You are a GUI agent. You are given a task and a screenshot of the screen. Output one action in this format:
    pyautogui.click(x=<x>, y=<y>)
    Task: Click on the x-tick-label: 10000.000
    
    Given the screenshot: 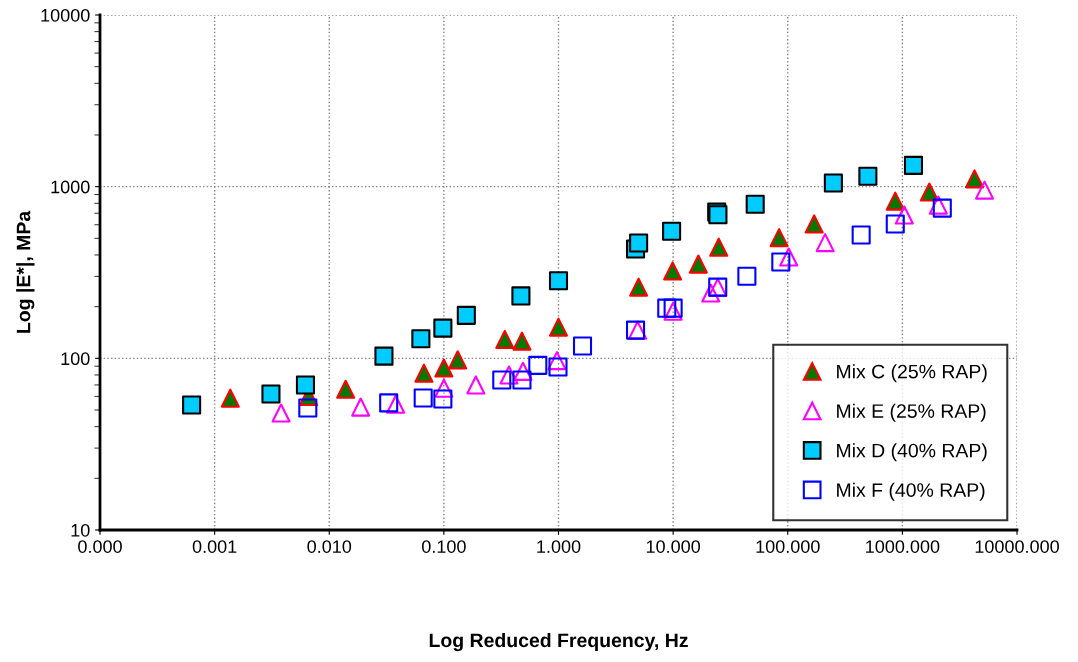 What is the action you would take?
    pyautogui.click(x=1017, y=546)
    